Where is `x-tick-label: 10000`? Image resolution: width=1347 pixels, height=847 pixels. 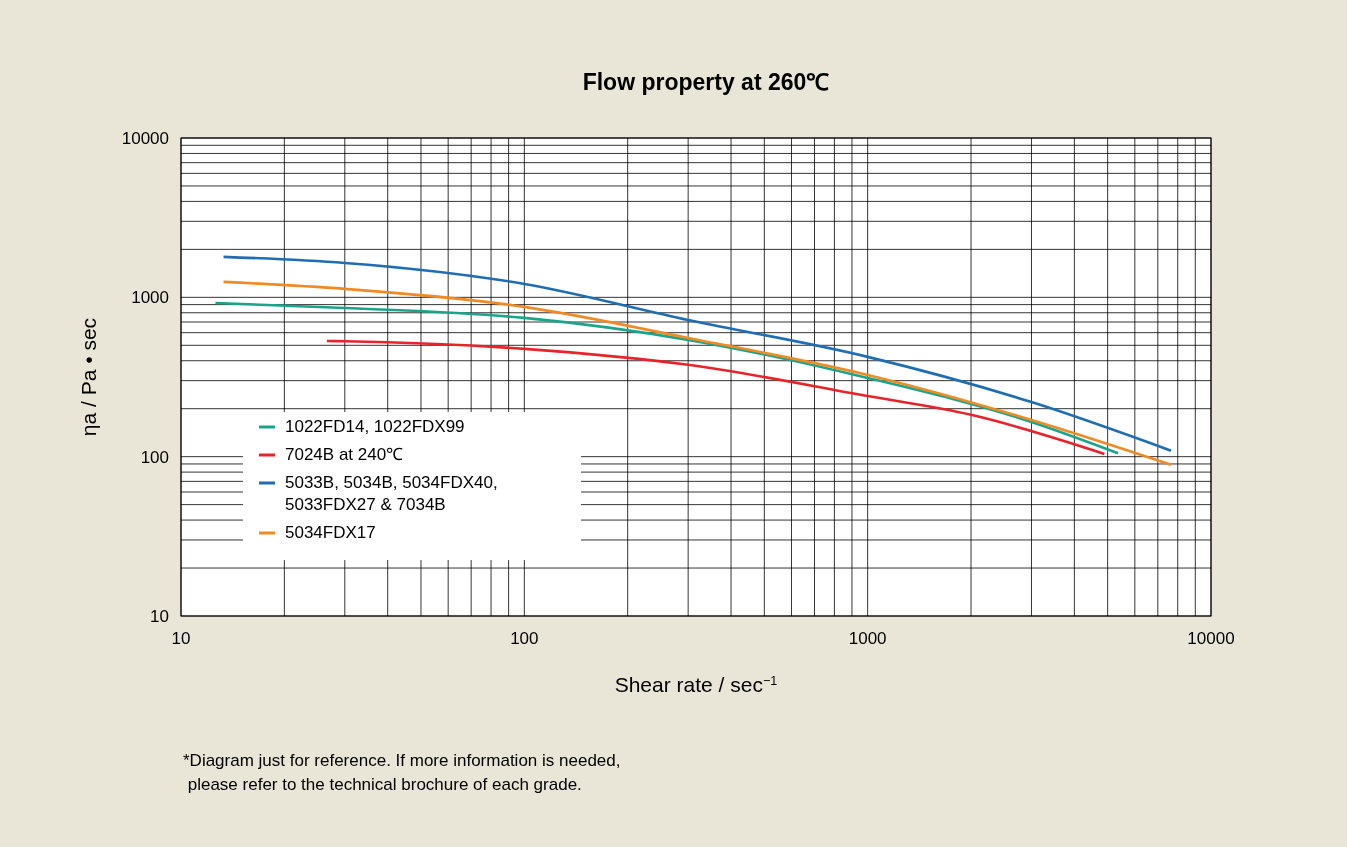
x-tick-label: 10000 is located at coordinates (1211, 638).